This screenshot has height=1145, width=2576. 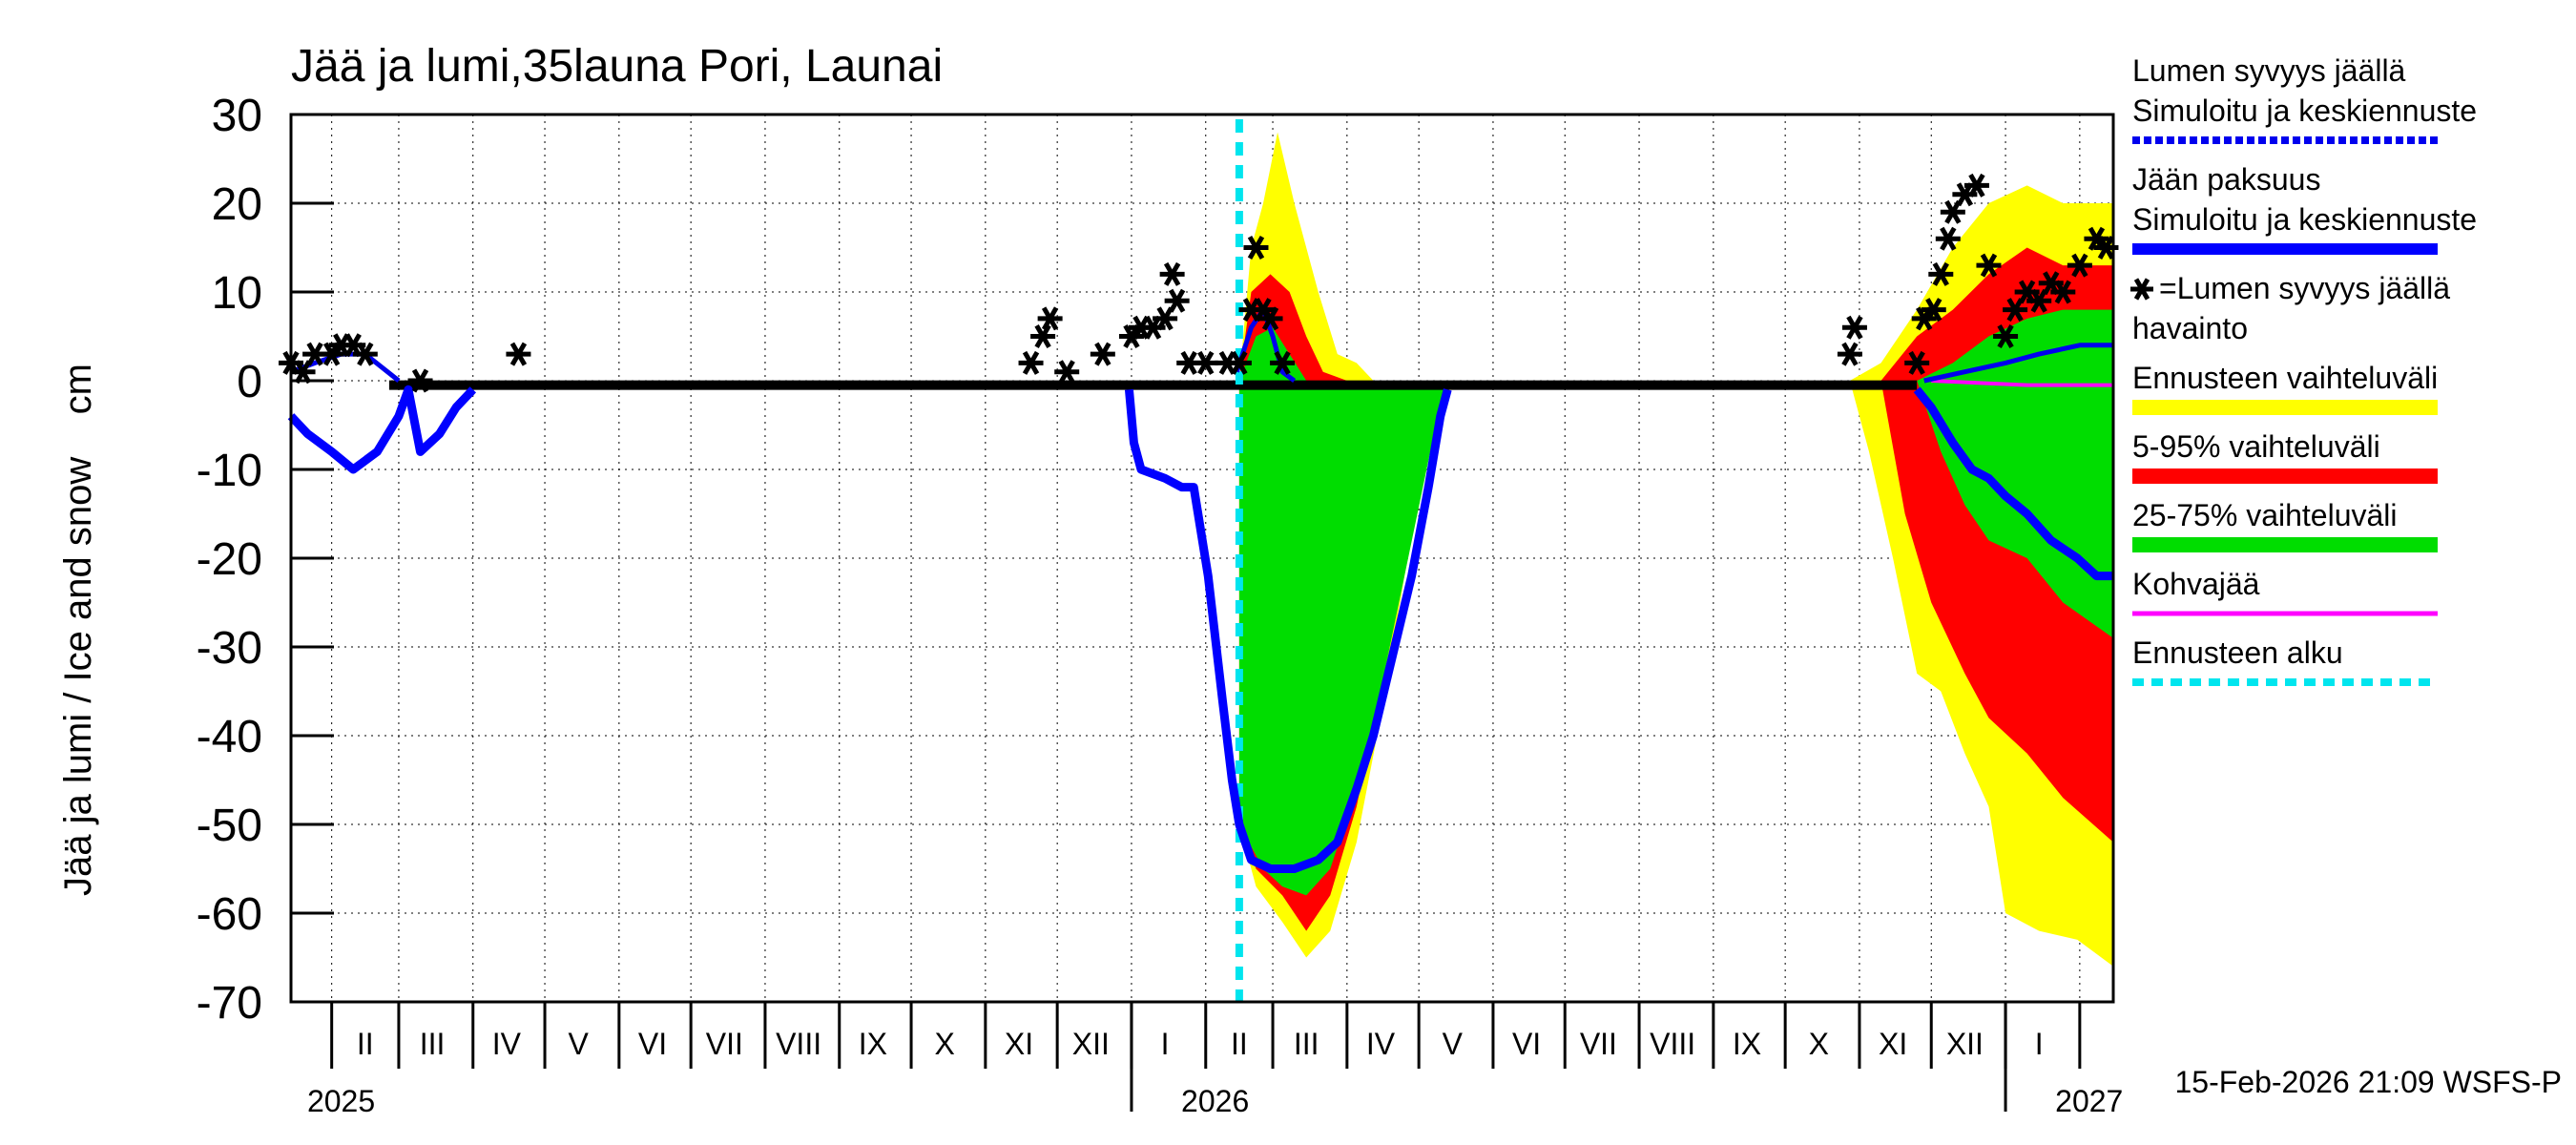 I want to click on legend-label: Ennusteen vaihteluväli, so click(x=2285, y=378).